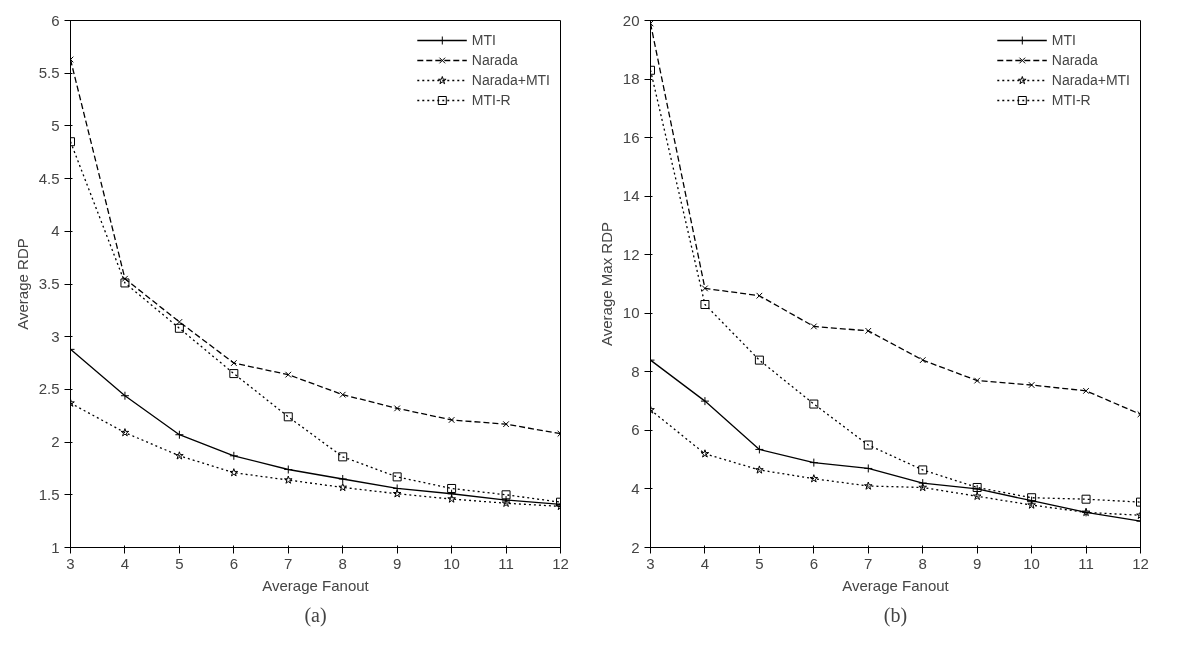  I want to click on y-tick-label: 16, so click(631, 137).